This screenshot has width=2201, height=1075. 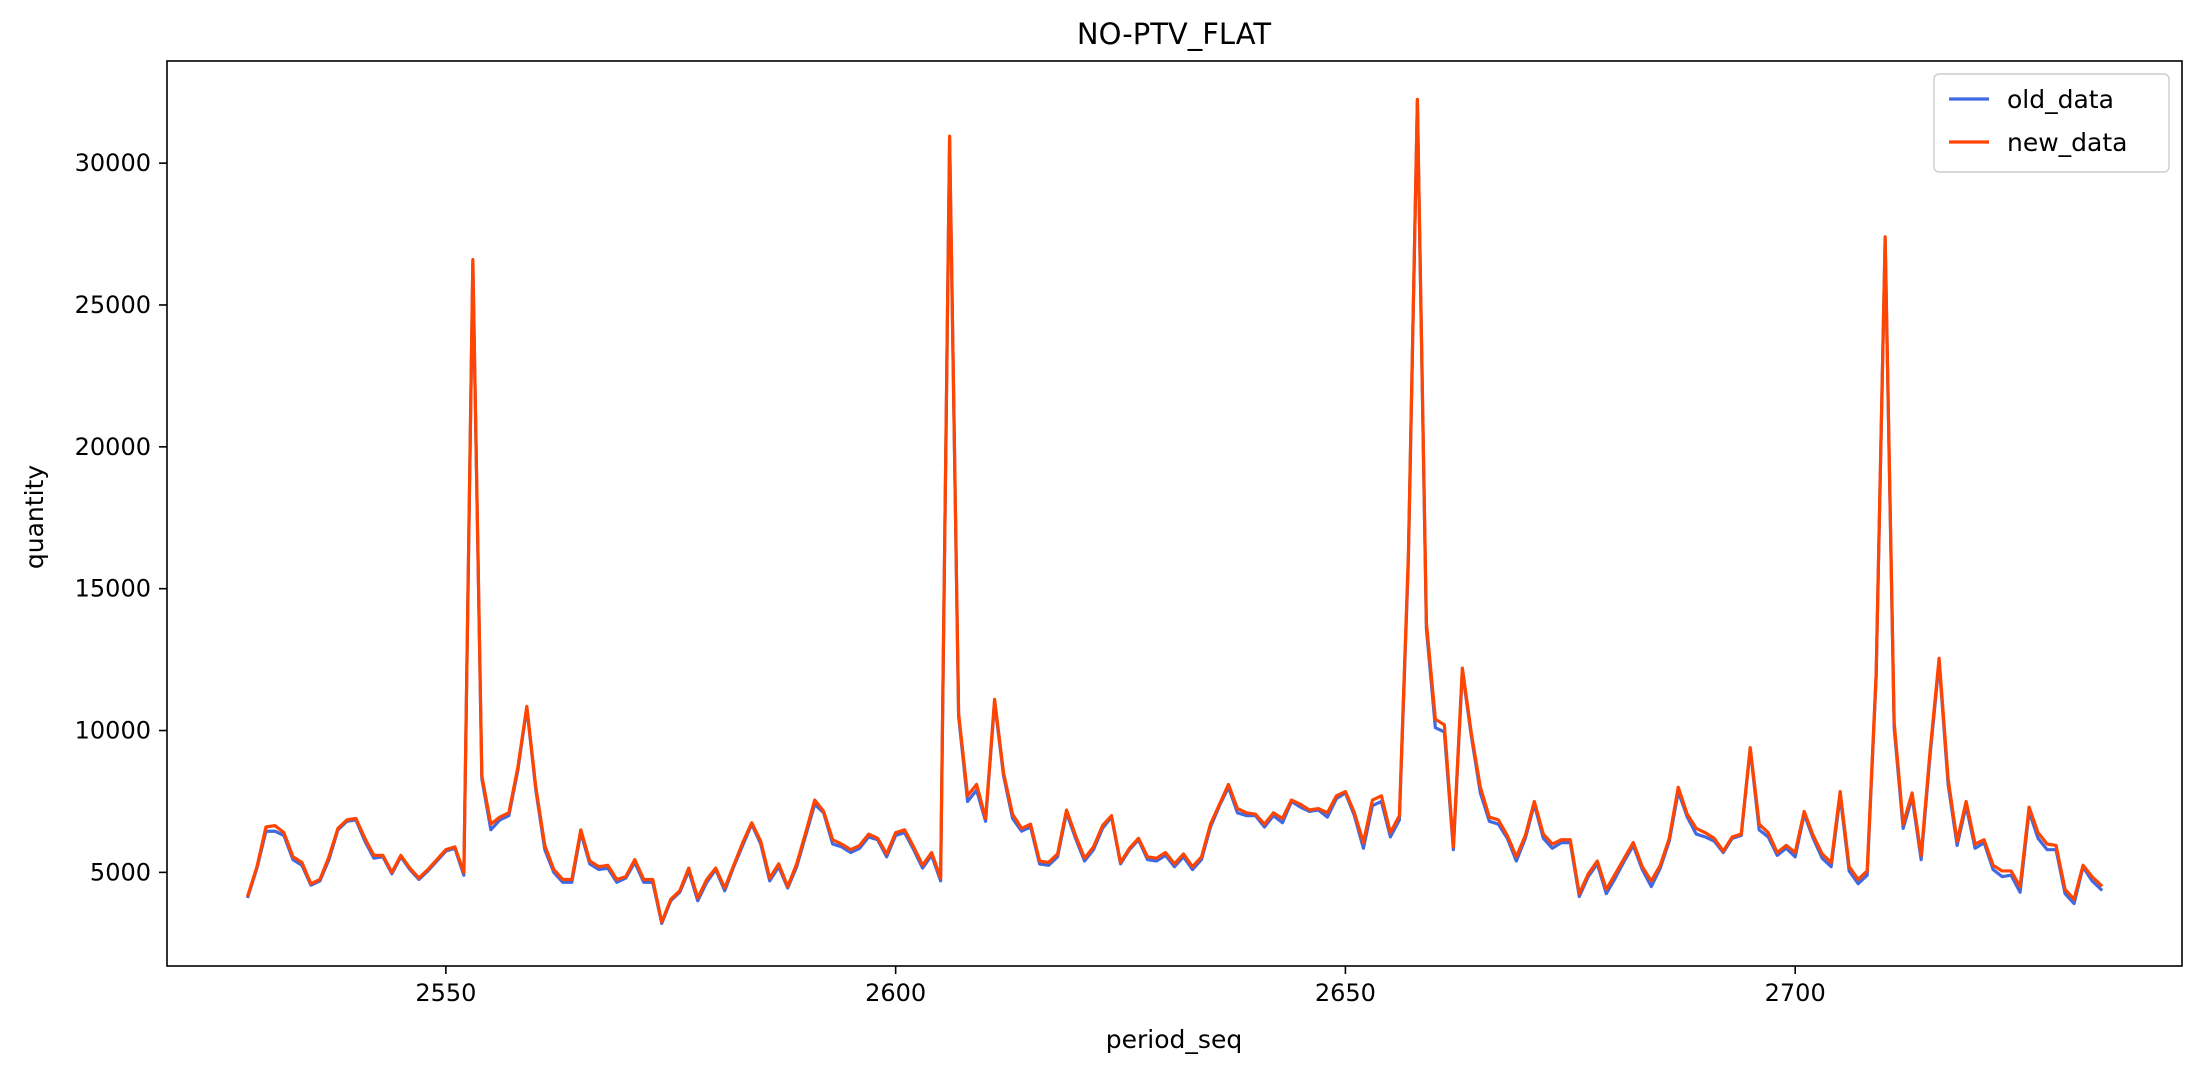 I want to click on legend-box, so click(x=2051, y=123).